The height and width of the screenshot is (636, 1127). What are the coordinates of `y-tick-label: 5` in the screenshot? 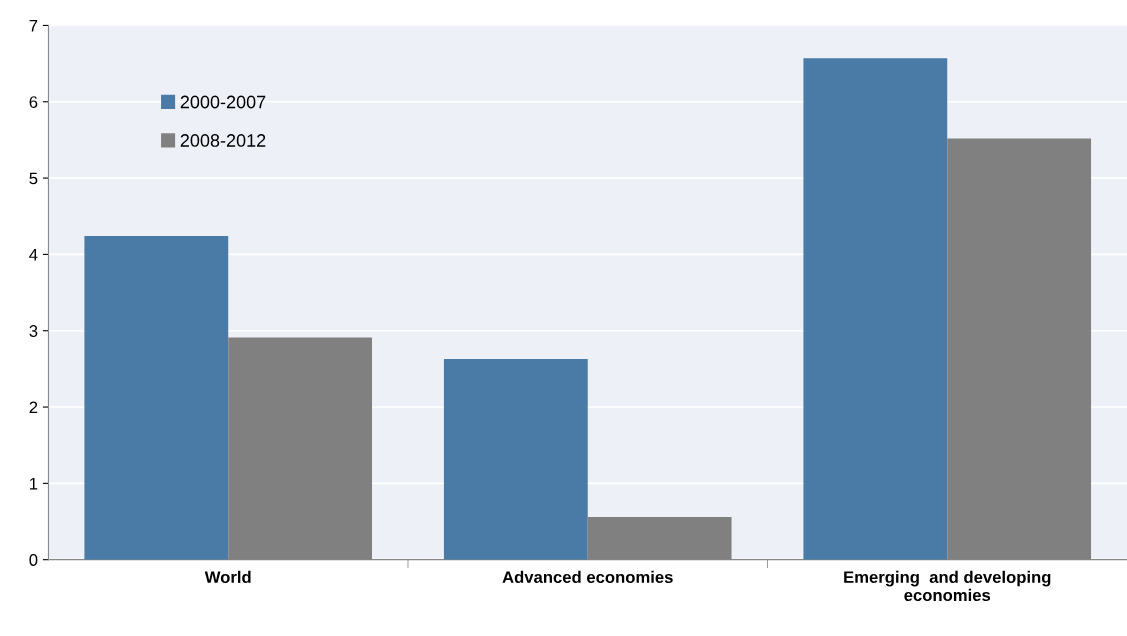 It's located at (33, 178).